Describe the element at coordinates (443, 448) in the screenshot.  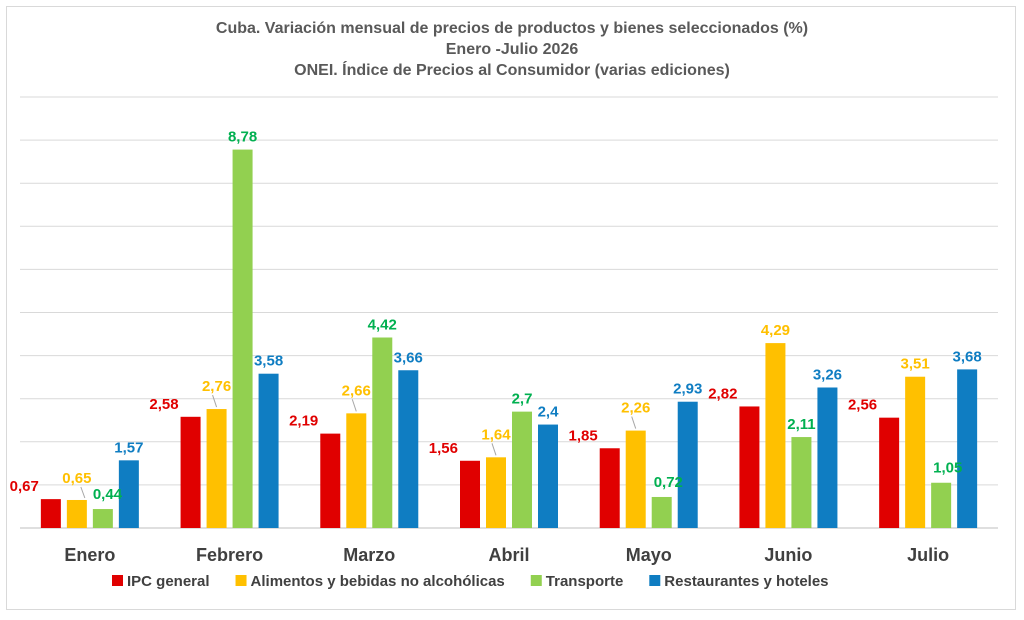
I see `data-label: 1,56` at that location.